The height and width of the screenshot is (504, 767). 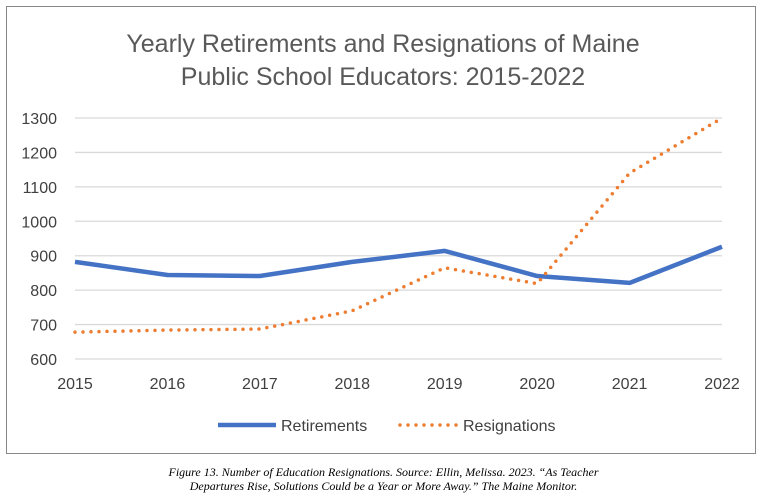 What do you see at coordinates (39, 119) in the screenshot?
I see `y-tick-label: 1300` at bounding box center [39, 119].